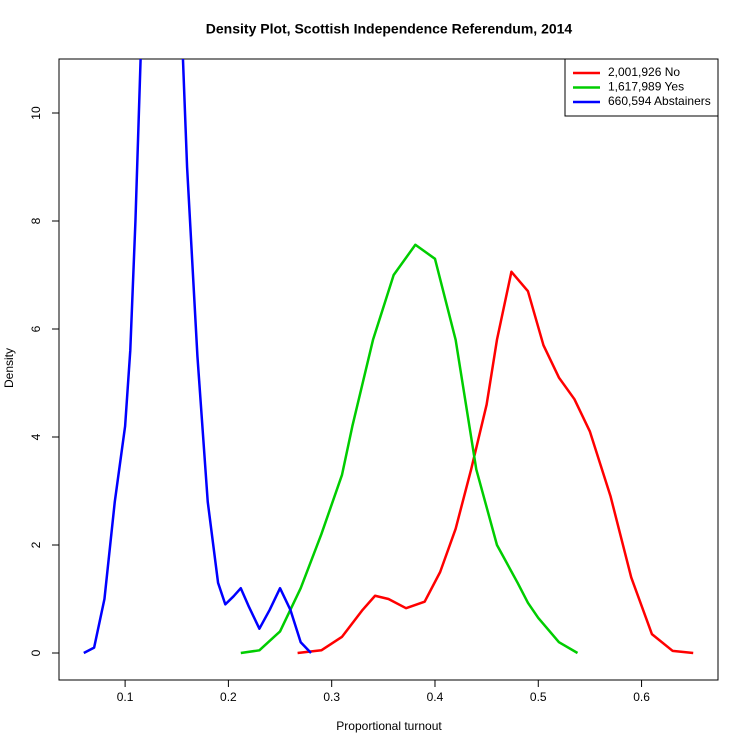  Describe the element at coordinates (228, 697) in the screenshot. I see `x-tick-label: 0.2` at that location.